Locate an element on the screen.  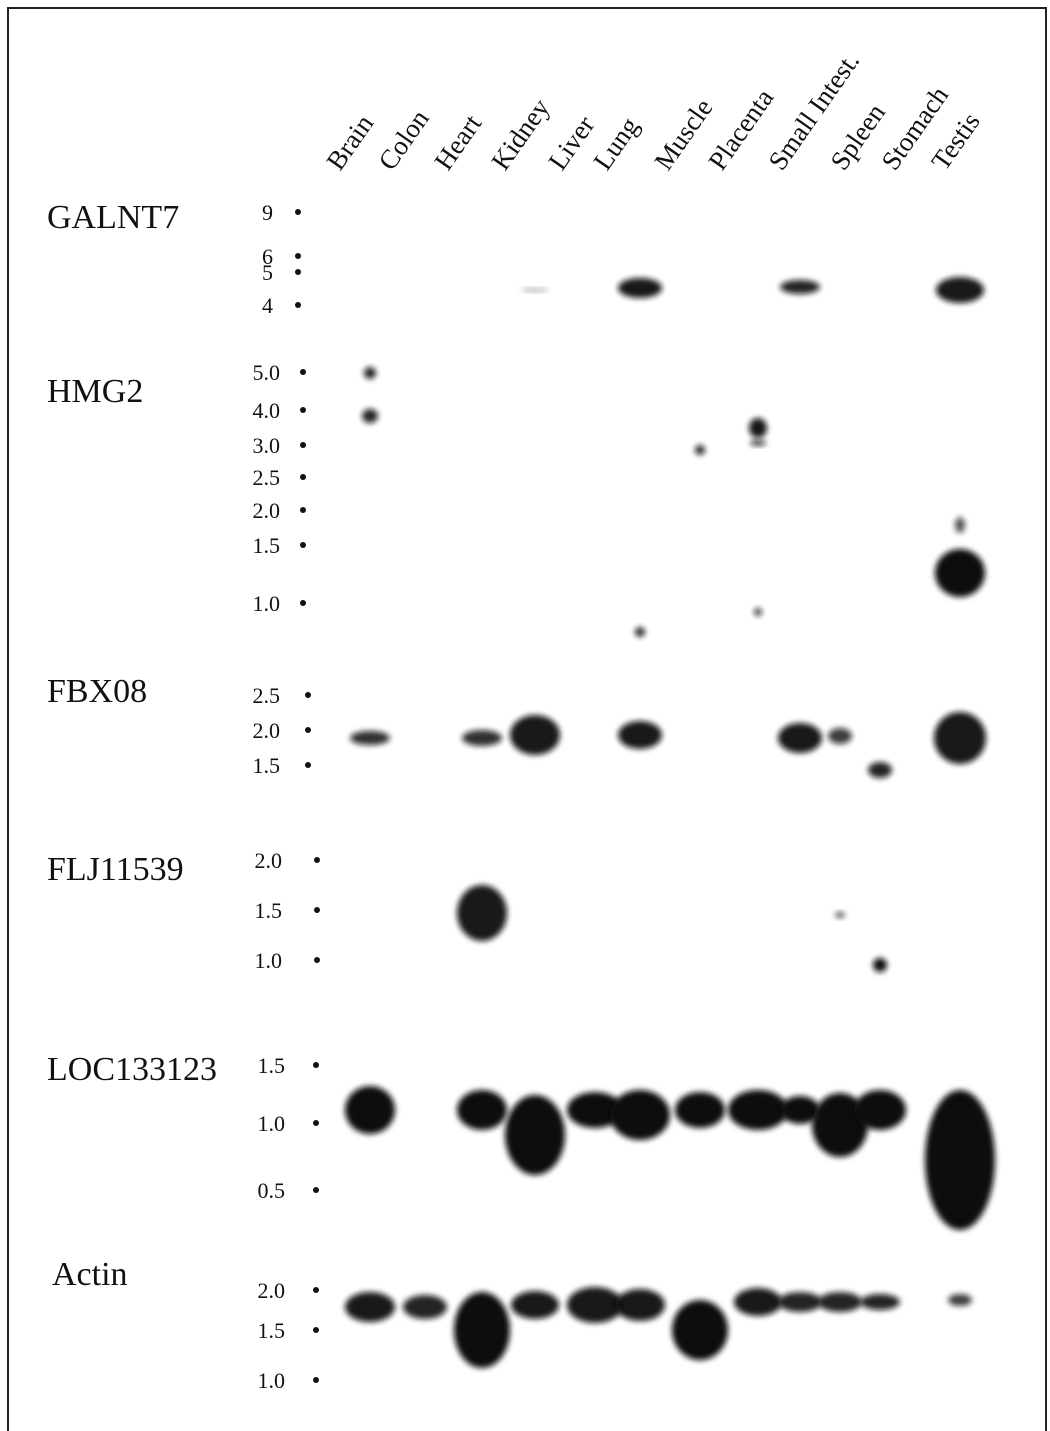
marker-size: 5 is located at coordinates (267, 272).